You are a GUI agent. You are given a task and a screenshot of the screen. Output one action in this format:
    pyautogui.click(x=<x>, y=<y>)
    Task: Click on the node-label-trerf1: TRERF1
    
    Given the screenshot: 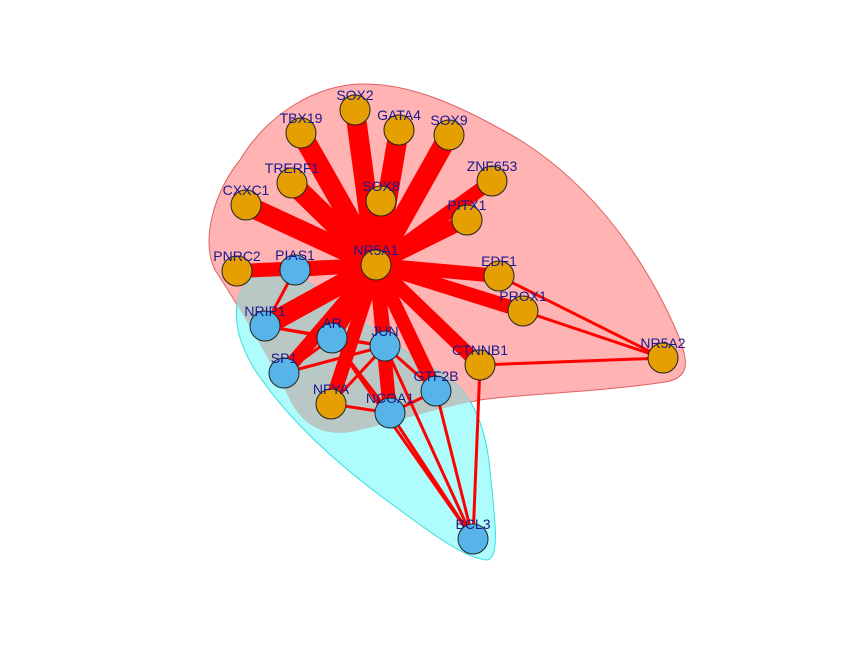 What is the action you would take?
    pyautogui.click(x=292, y=168)
    